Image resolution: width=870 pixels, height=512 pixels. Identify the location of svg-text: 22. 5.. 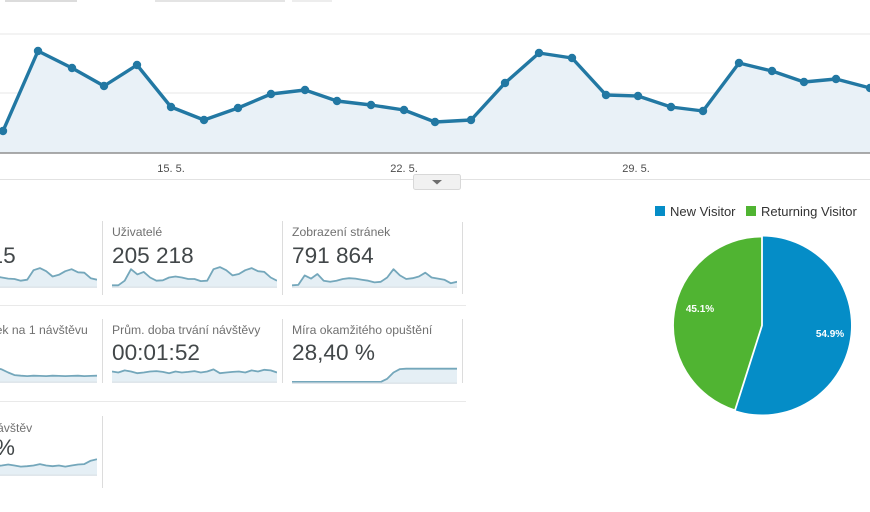
(404, 169).